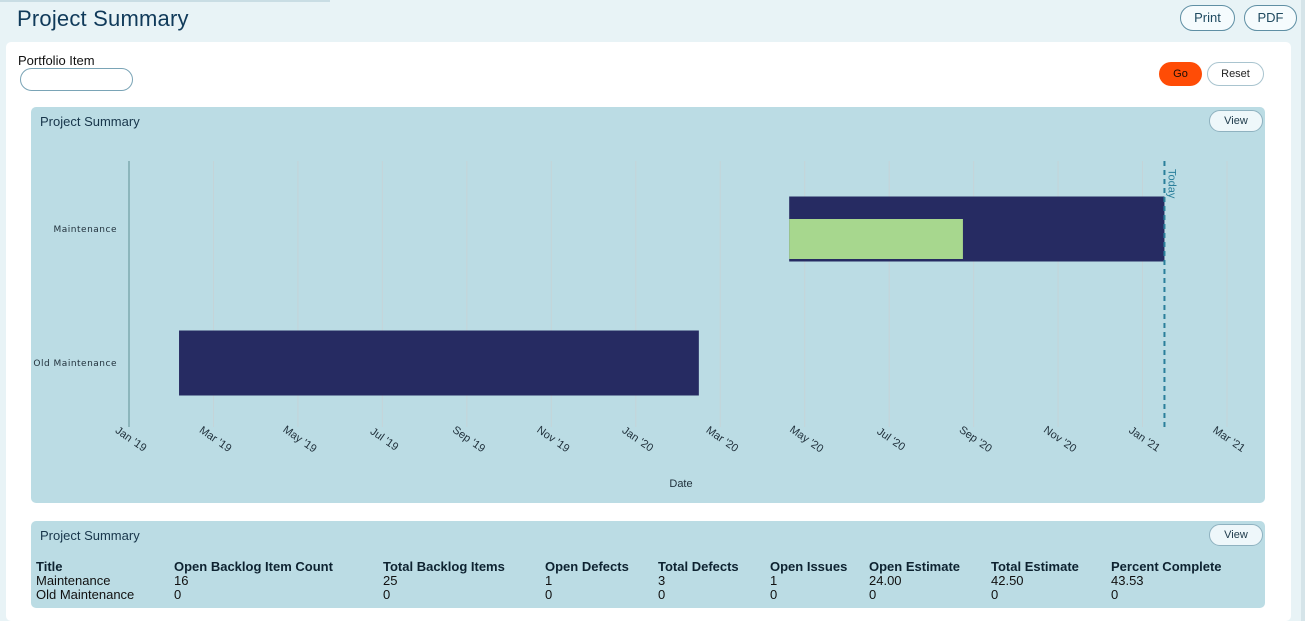 The width and height of the screenshot is (1305, 621). Describe the element at coordinates (680, 484) in the screenshot. I see `x-axis-label: Date` at that location.